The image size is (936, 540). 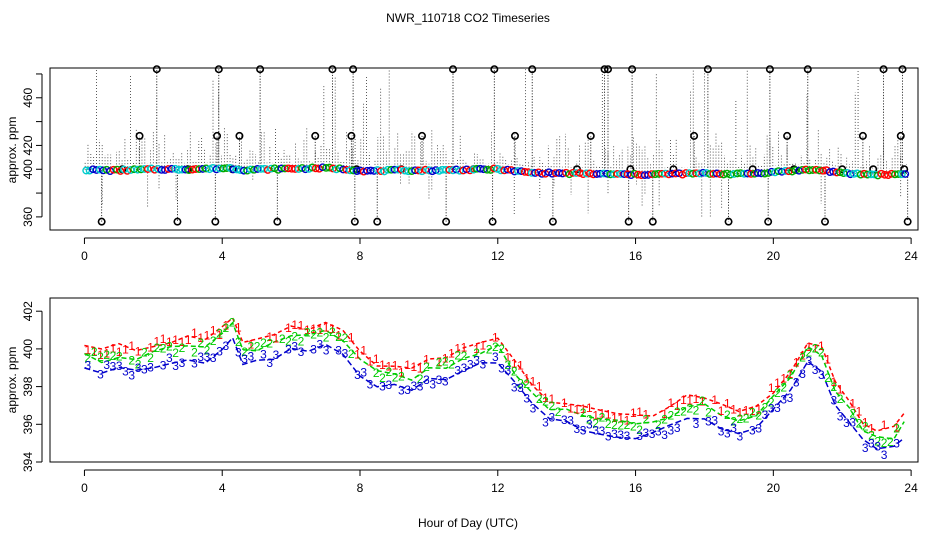 I want to click on y-tick-label: 394, so click(x=28, y=462).